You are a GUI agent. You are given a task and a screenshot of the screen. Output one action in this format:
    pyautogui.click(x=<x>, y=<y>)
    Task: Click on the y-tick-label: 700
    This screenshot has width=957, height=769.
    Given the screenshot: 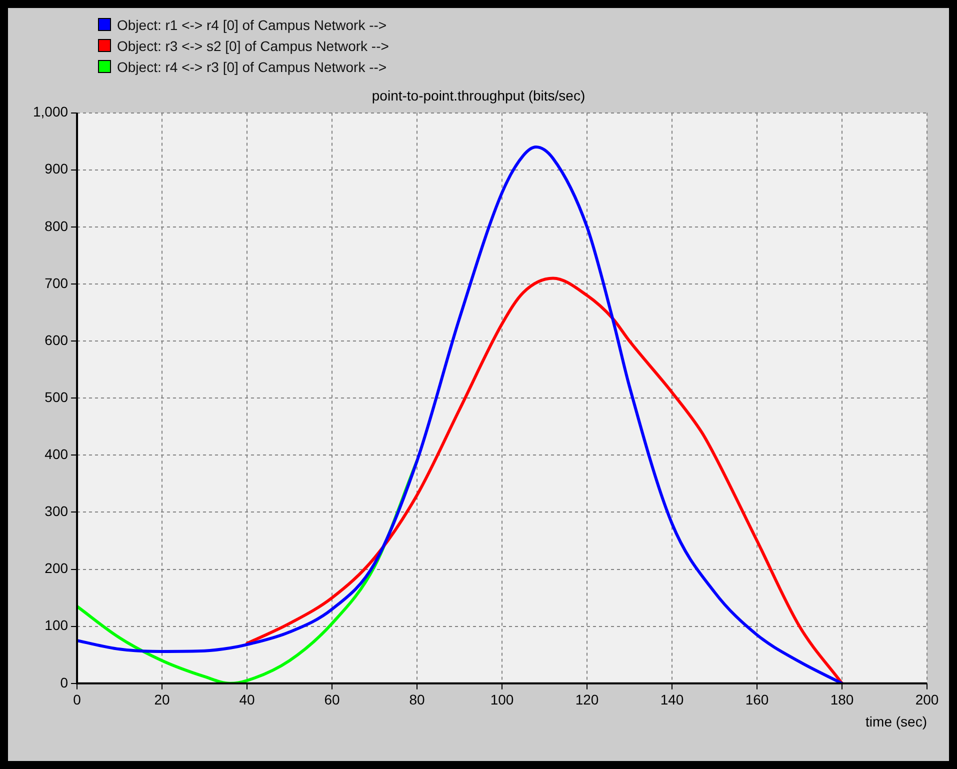 What is the action you would take?
    pyautogui.click(x=56, y=282)
    